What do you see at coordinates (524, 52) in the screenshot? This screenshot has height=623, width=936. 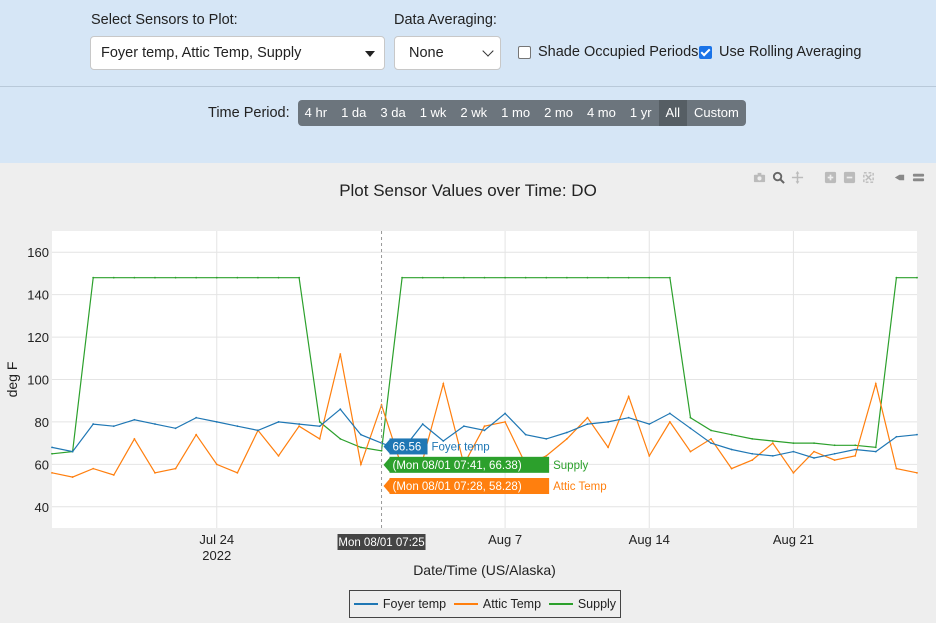 I see `checkbox-icon` at bounding box center [524, 52].